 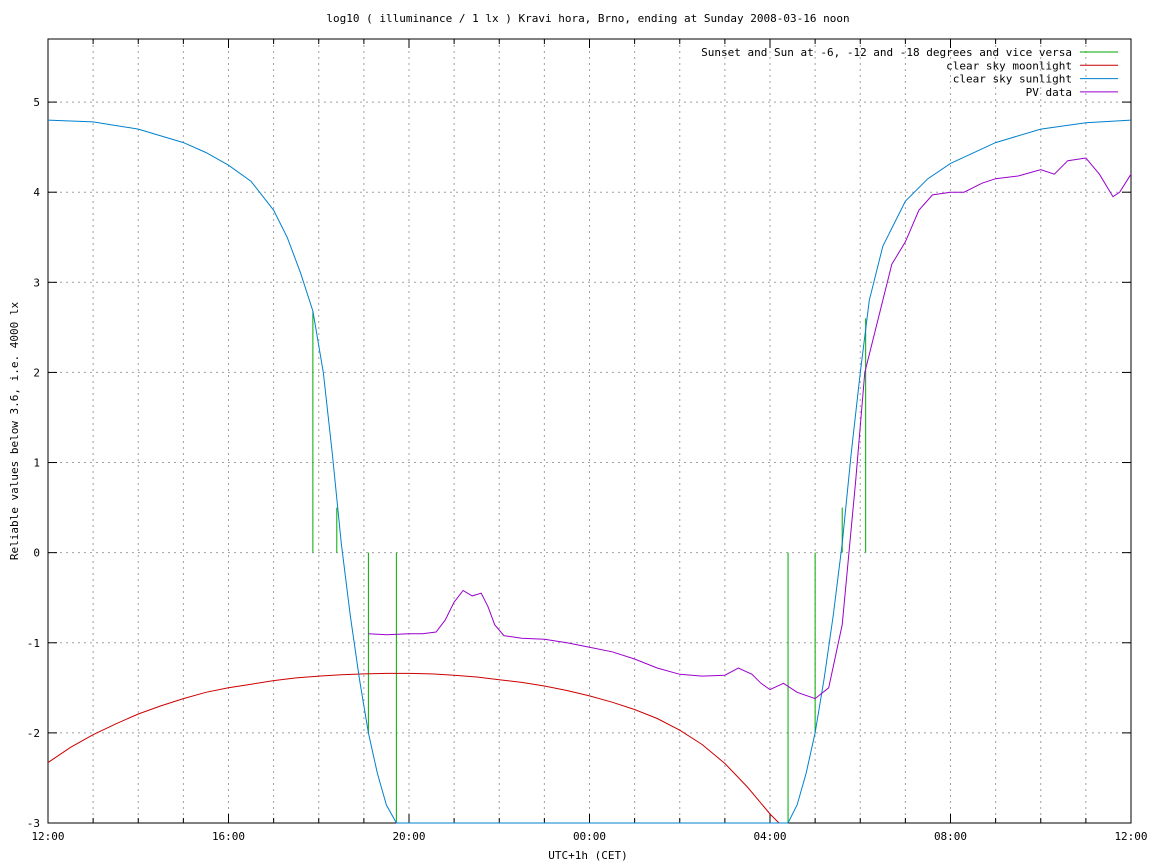 I want to click on legend-label: clear sky moonlight, so click(x=1009, y=65).